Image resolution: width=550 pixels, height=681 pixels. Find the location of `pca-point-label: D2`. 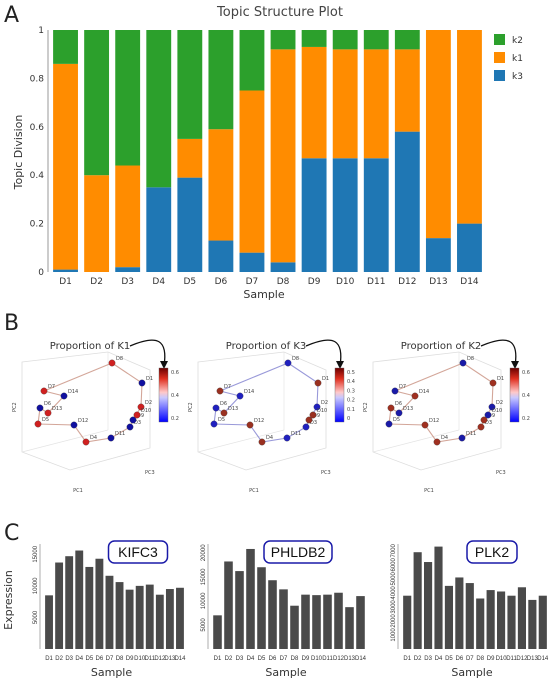

pca-point-label: D2 is located at coordinates (324, 403).